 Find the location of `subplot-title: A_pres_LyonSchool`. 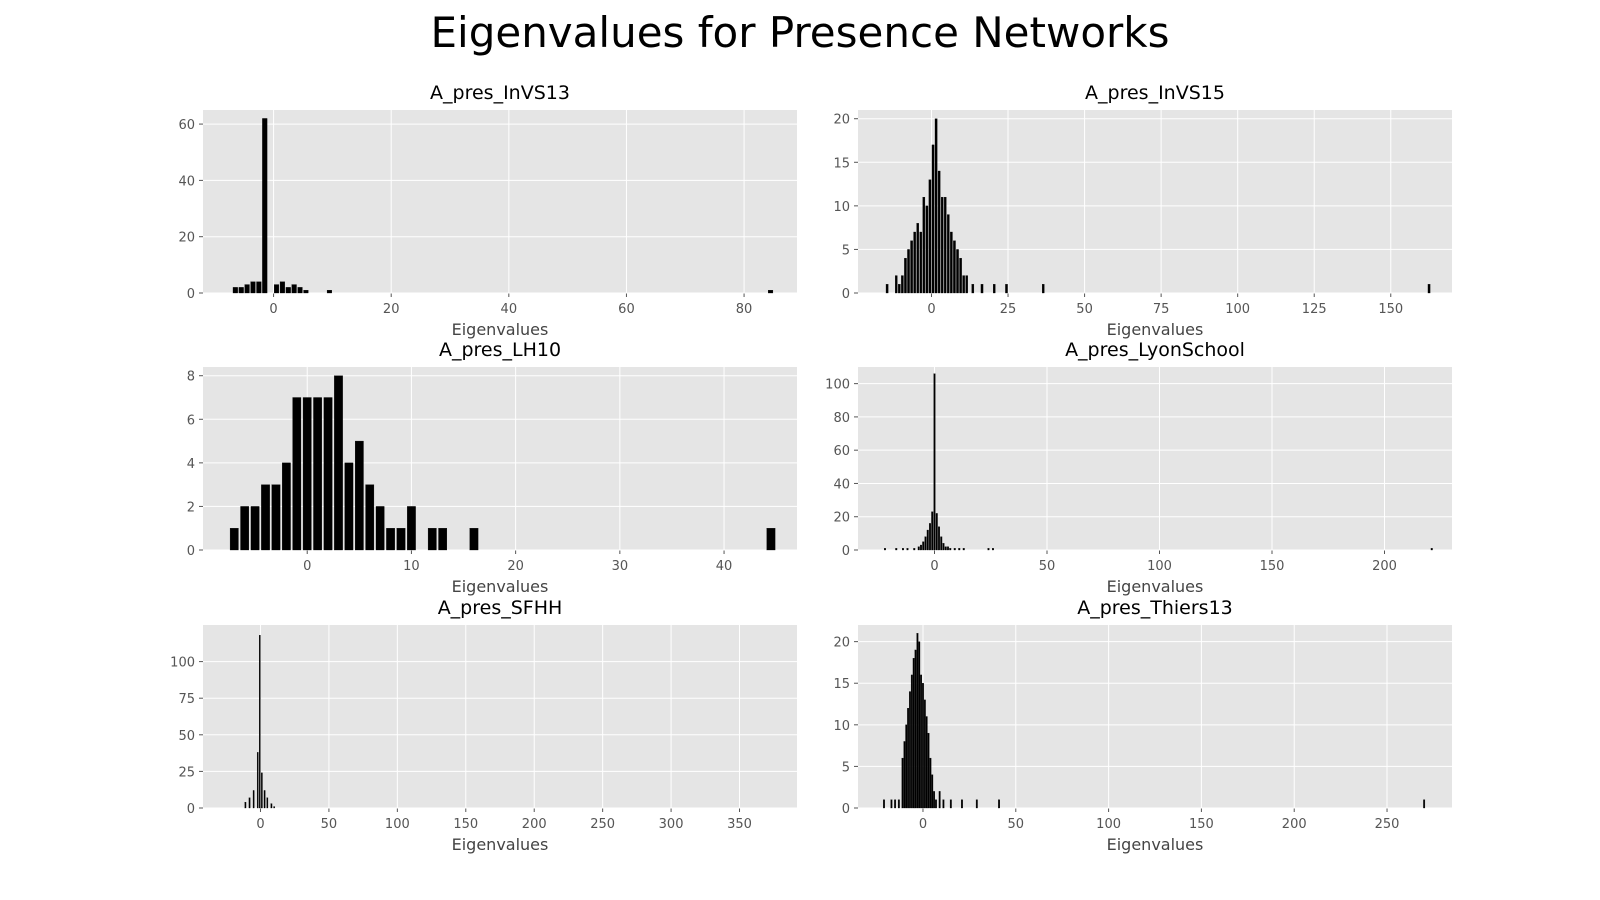

subplot-title: A_pres_LyonSchool is located at coordinates (1155, 350).